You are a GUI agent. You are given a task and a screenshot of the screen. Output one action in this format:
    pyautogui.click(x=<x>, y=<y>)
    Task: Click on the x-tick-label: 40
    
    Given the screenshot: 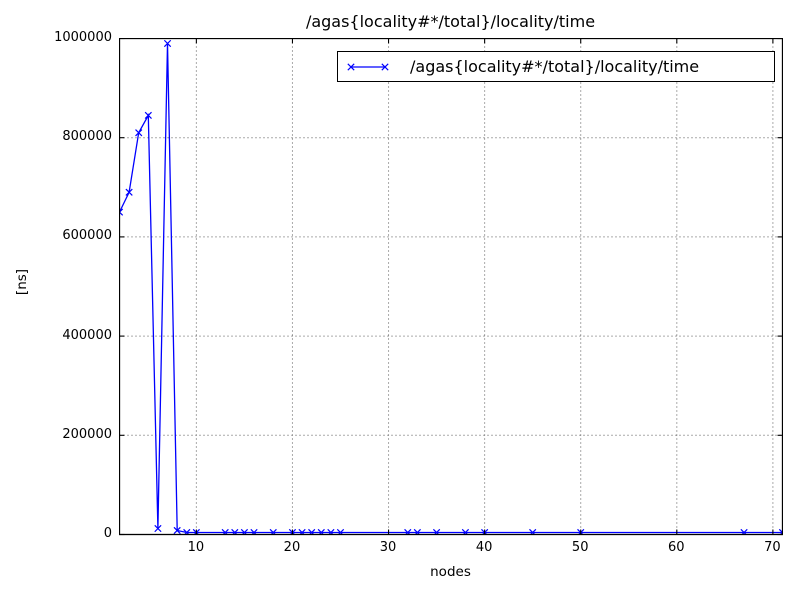 What is the action you would take?
    pyautogui.click(x=484, y=547)
    